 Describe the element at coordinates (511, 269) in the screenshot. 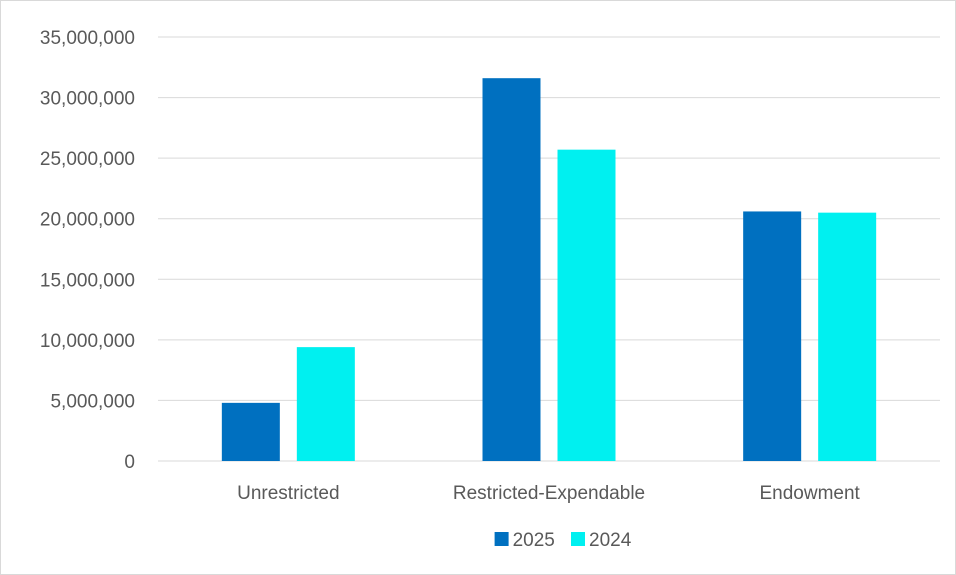

I see `bar-2025-restricted-expendable` at that location.